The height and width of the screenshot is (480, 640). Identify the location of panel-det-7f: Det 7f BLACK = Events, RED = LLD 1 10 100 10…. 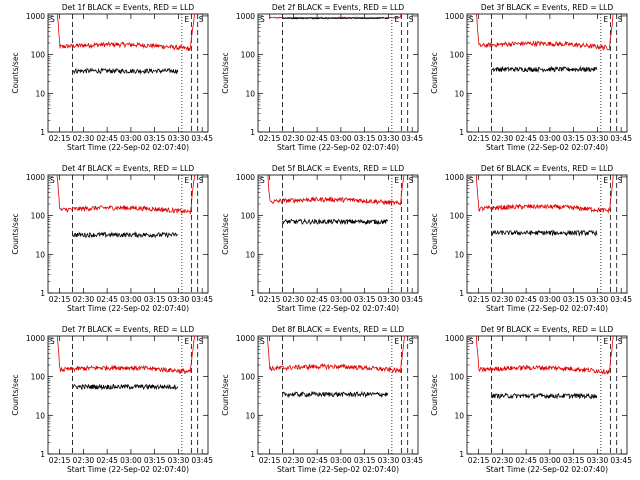
(112, 399).